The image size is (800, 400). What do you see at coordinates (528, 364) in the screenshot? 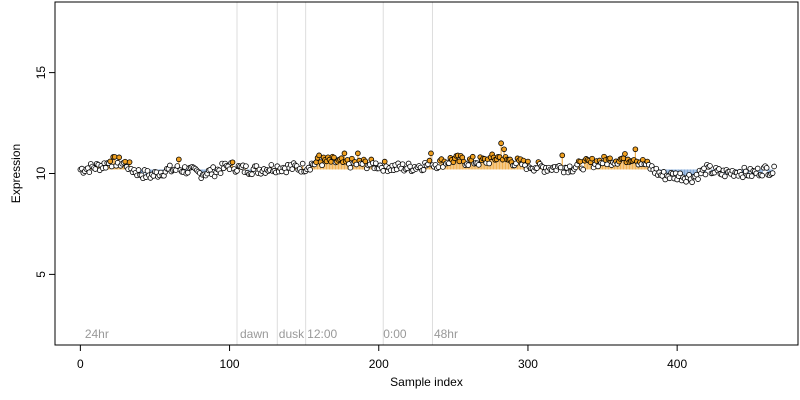
I see `x-tick-label: 300` at bounding box center [528, 364].